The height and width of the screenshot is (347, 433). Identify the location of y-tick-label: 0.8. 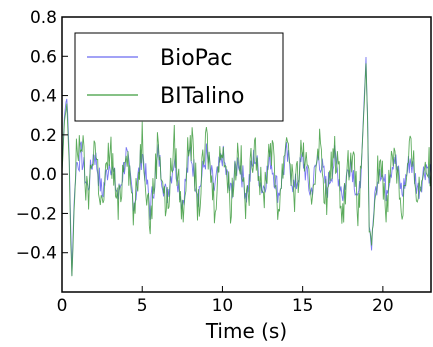
(43, 18).